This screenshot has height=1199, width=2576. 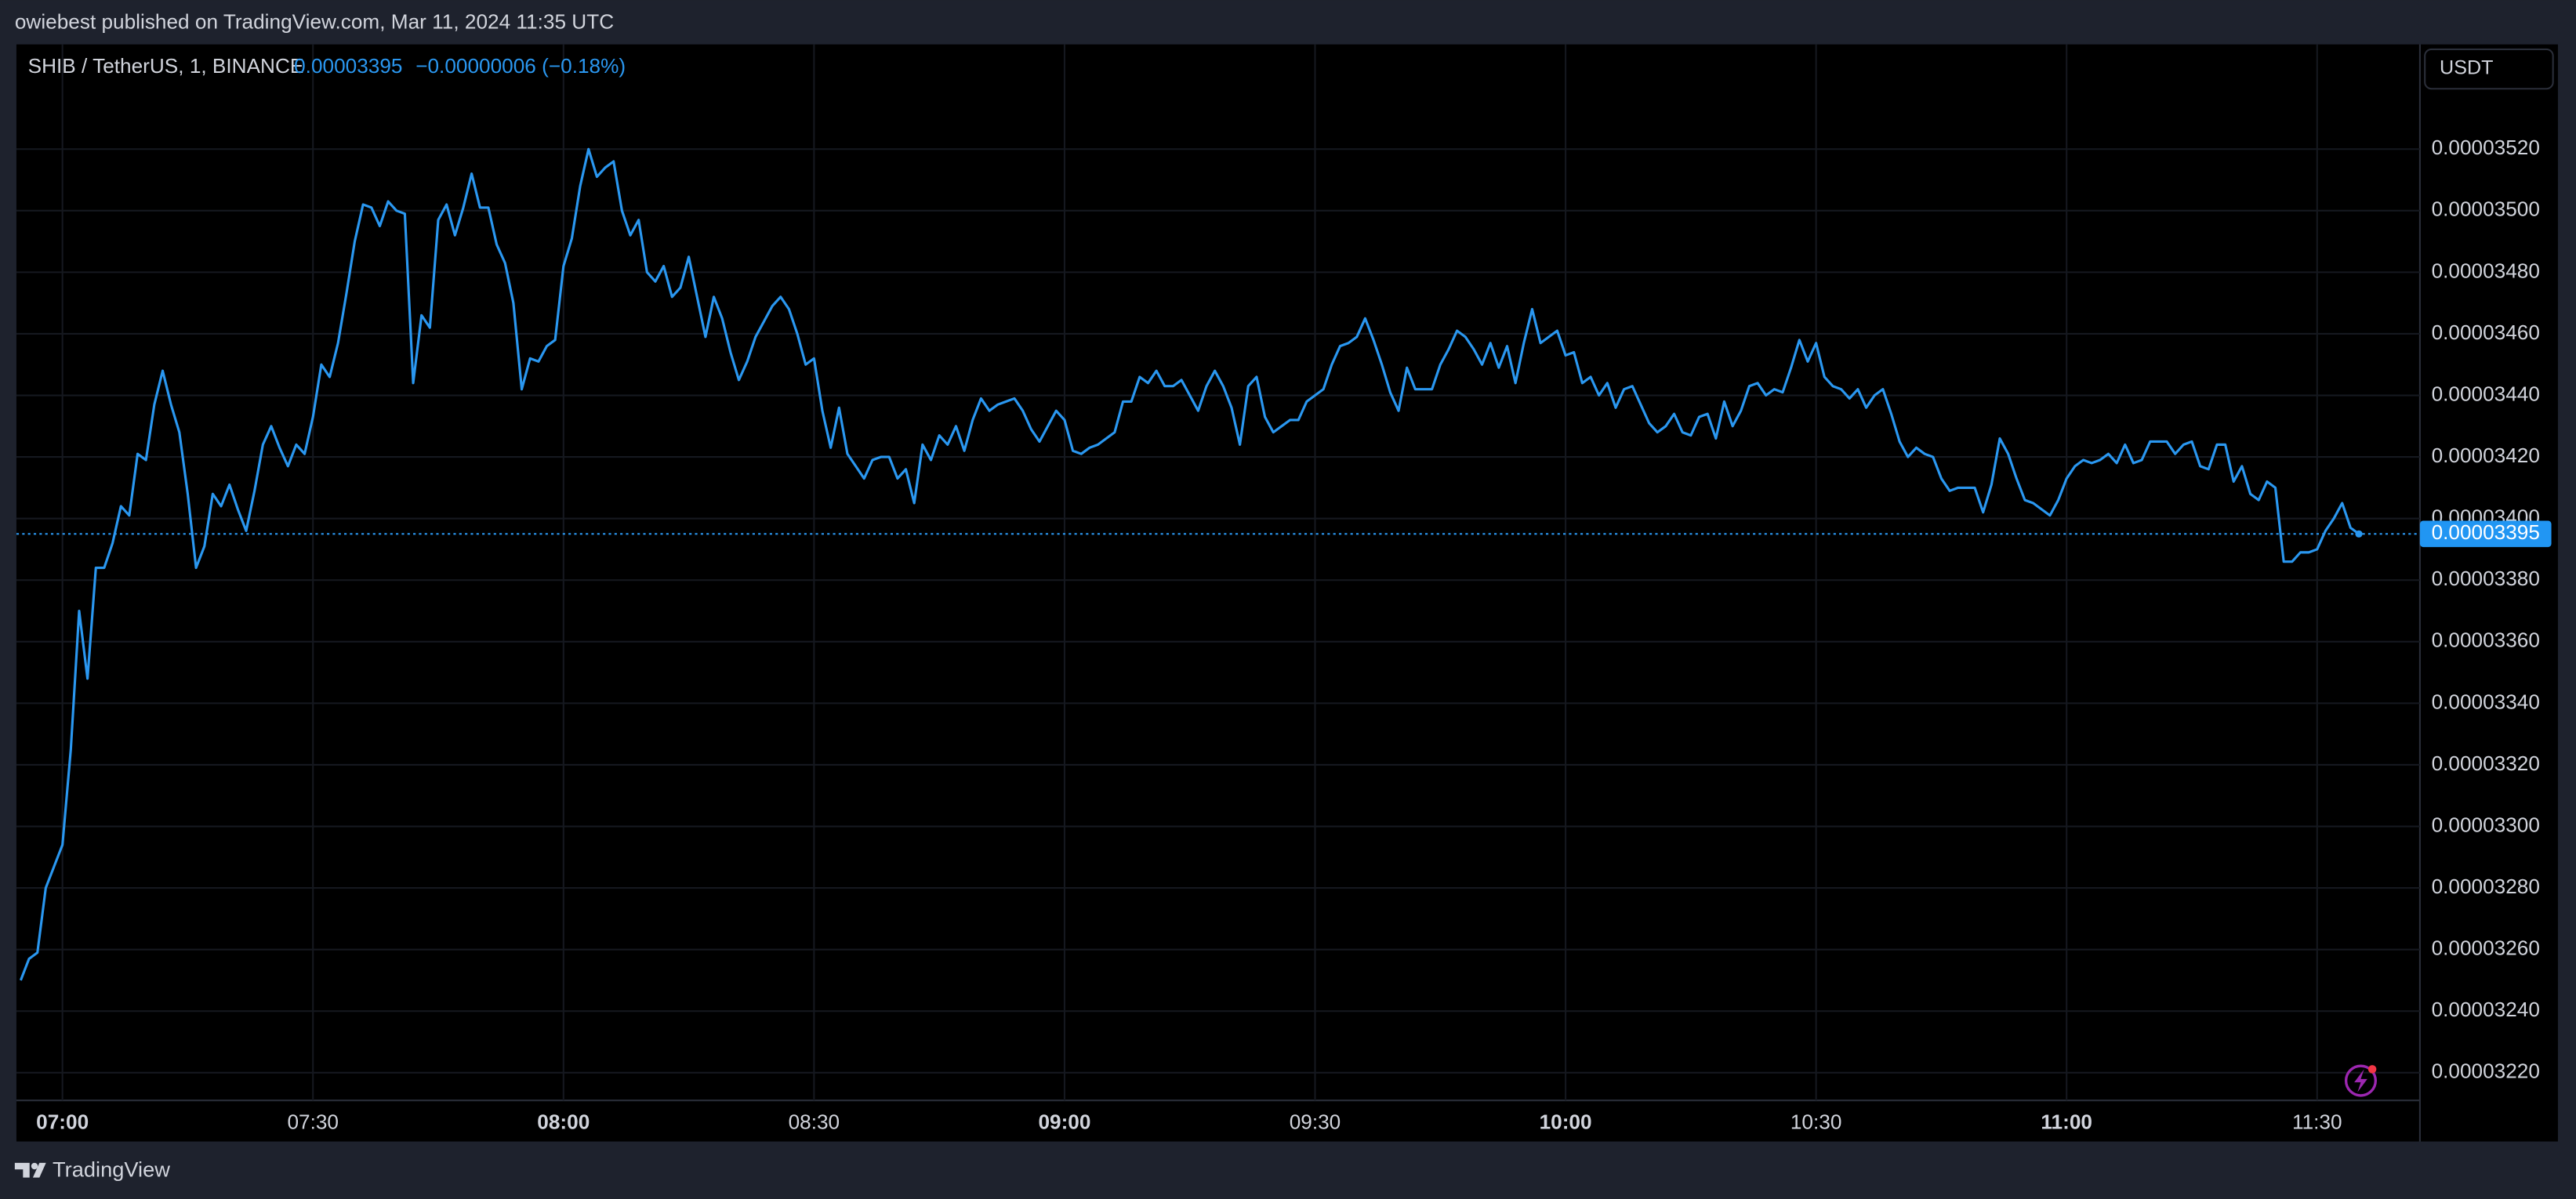 What do you see at coordinates (1566, 1121) in the screenshot?
I see `x-tick-label: 10:00` at bounding box center [1566, 1121].